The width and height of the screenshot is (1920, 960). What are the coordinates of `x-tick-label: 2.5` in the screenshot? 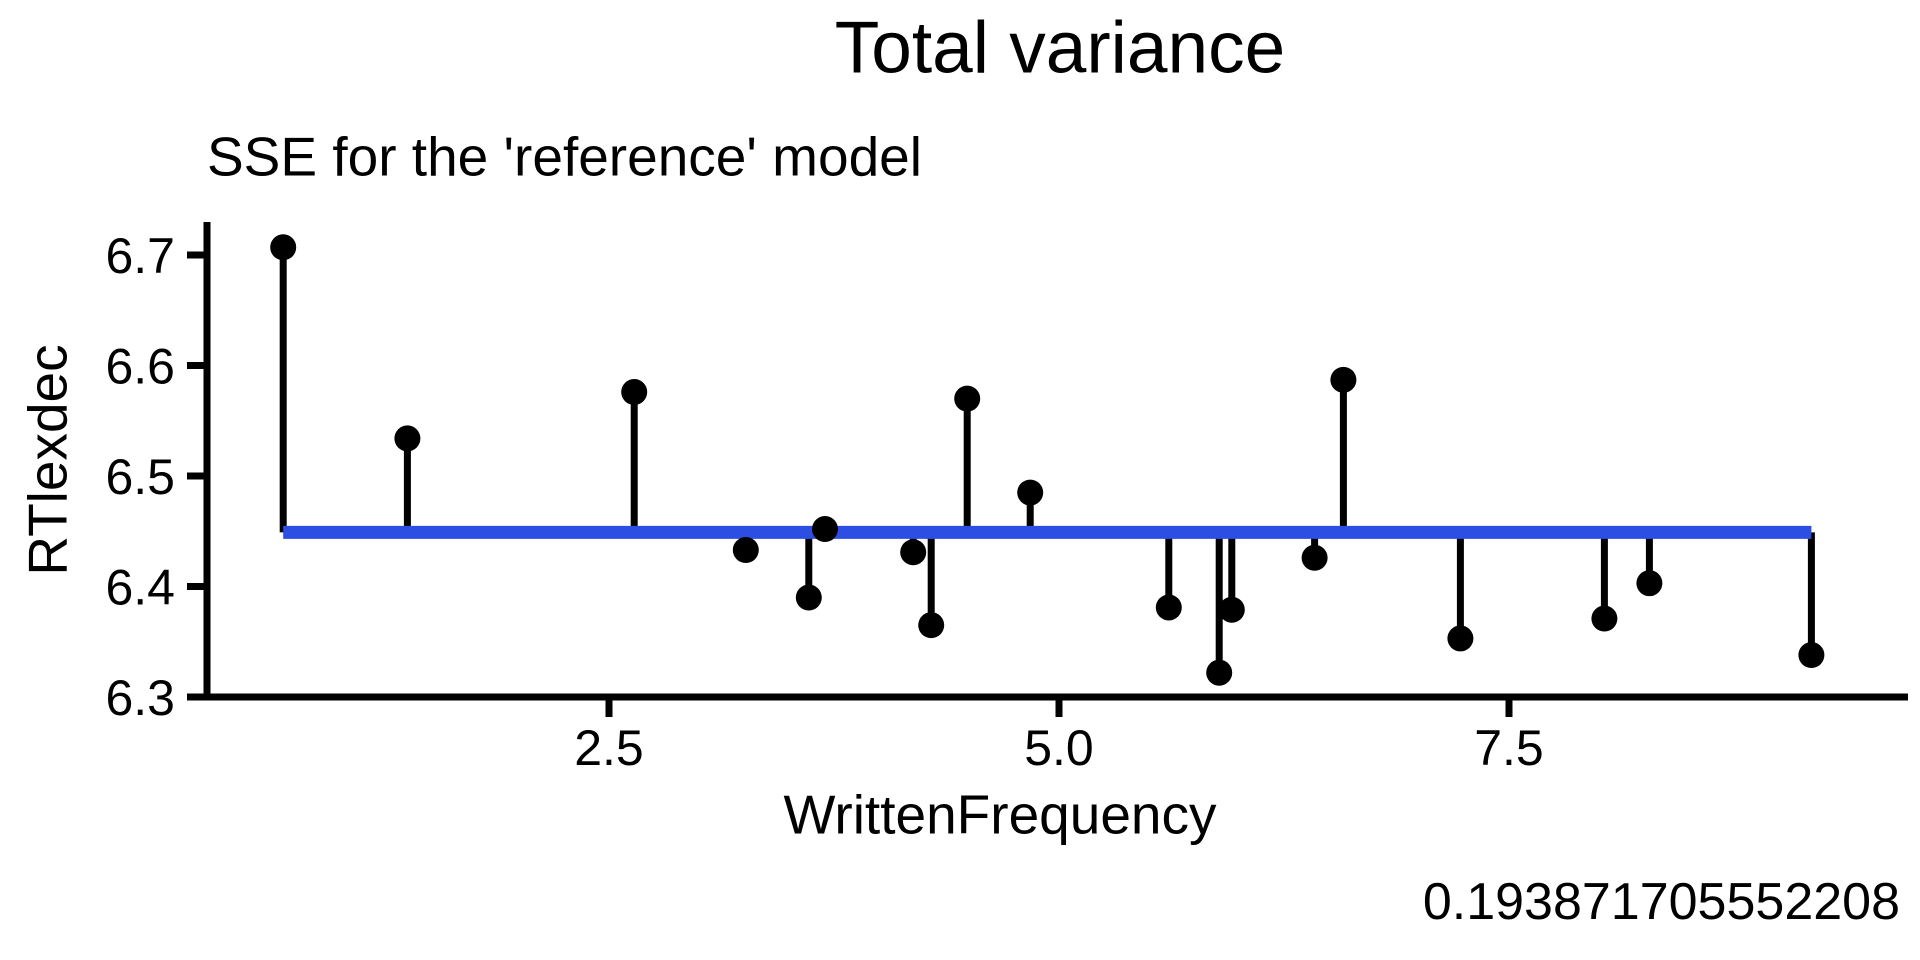 It's located at (609, 748).